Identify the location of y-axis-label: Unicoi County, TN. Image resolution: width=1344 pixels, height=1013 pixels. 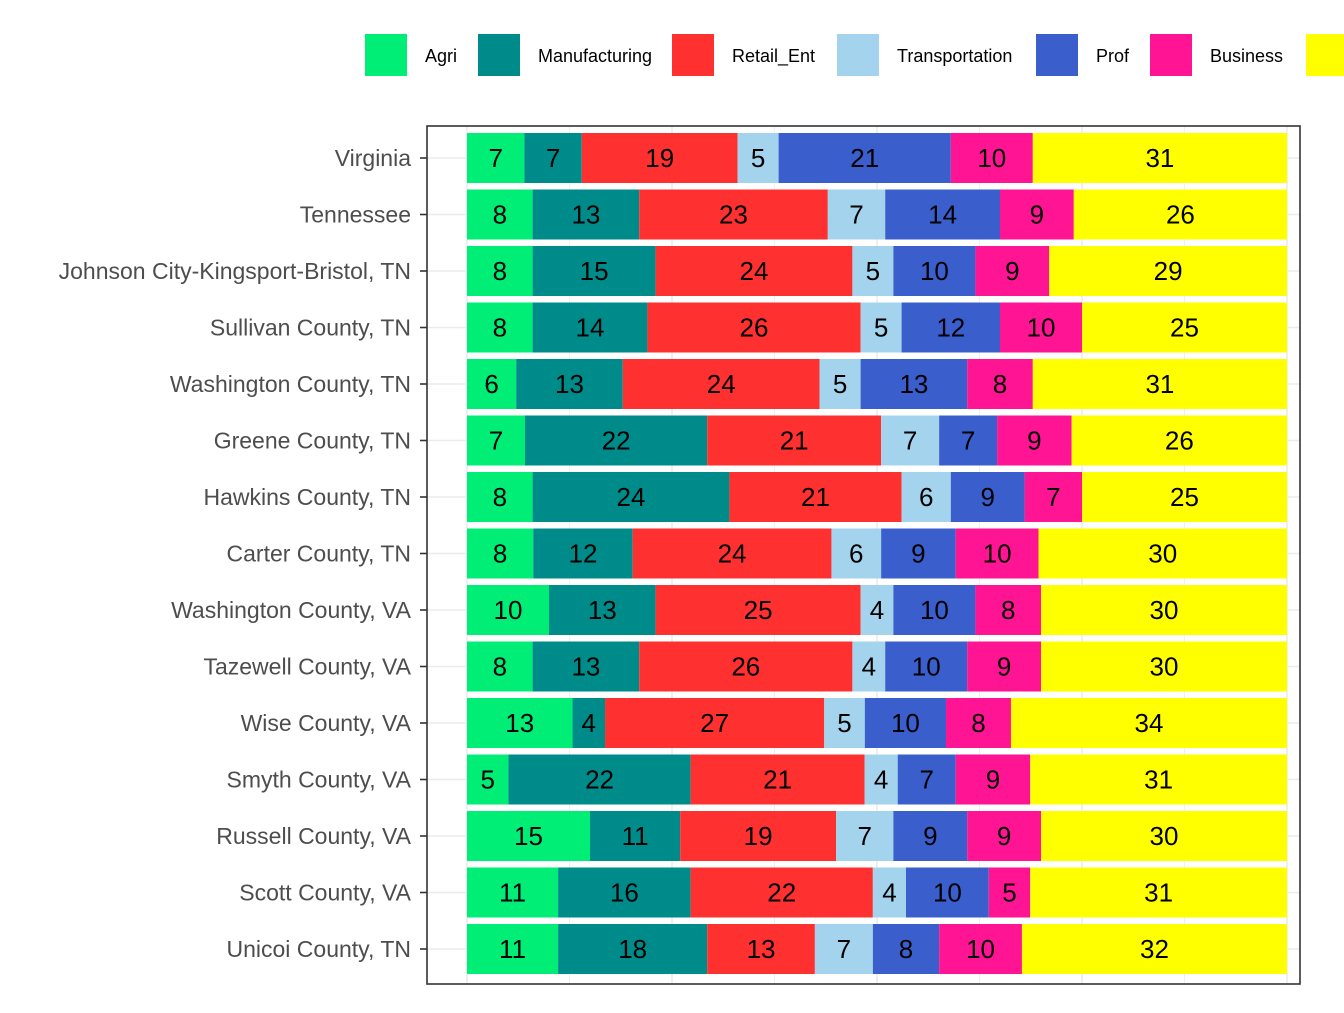
(319, 949).